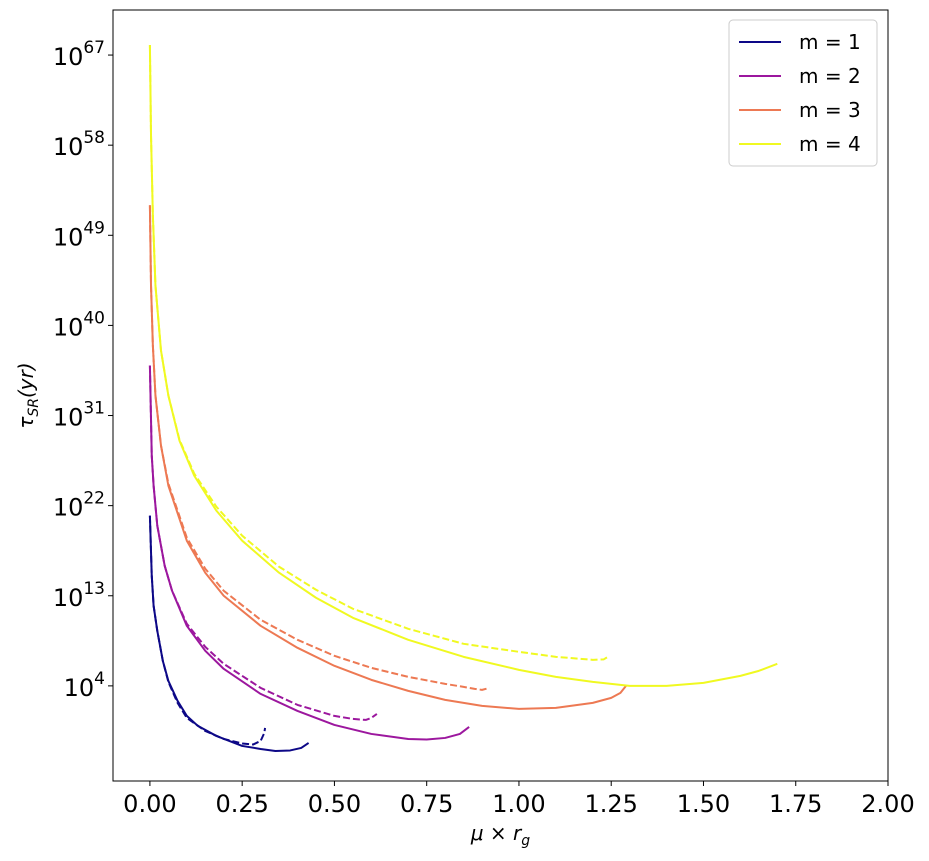  What do you see at coordinates (79, 415) in the screenshot?
I see `y-tick-label: 1031` at bounding box center [79, 415].